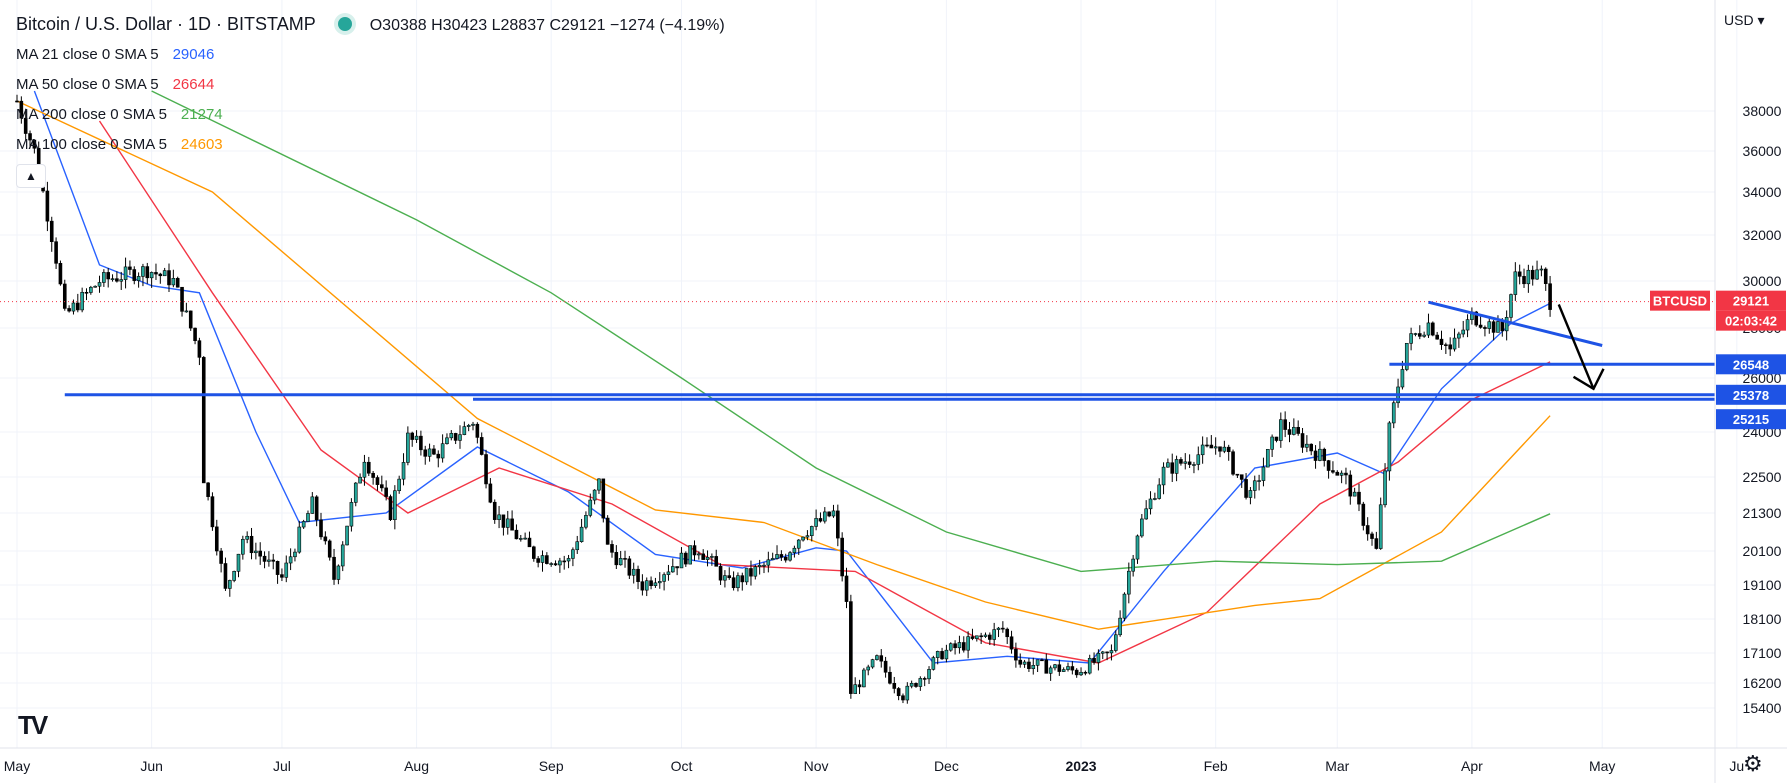  I want to click on indicator-label: MA 50 close 0 SMA 5, so click(87, 84).